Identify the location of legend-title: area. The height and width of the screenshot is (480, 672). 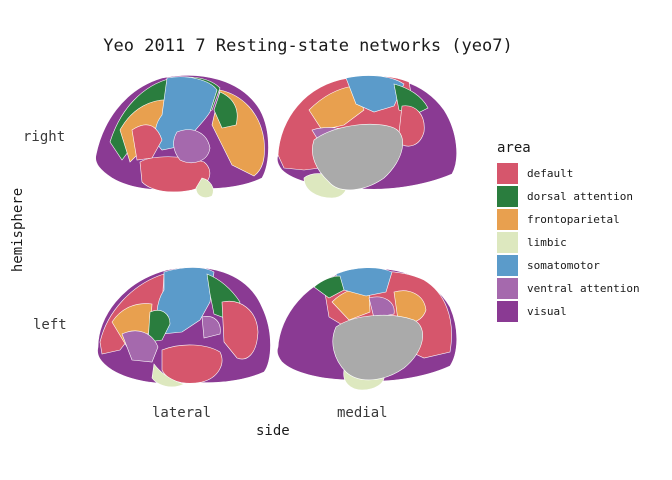
(514, 148).